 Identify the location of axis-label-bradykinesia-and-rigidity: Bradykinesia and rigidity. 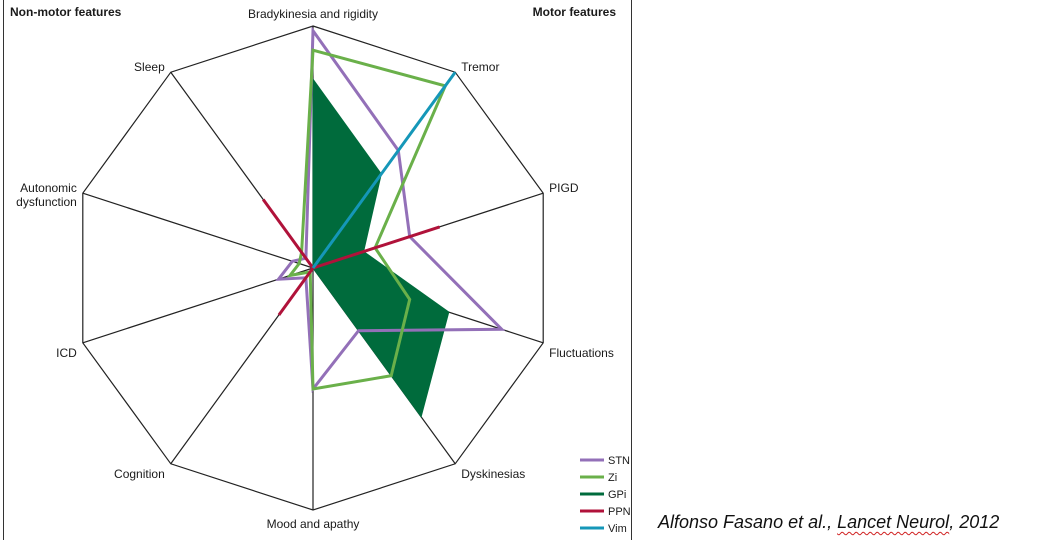
(313, 14).